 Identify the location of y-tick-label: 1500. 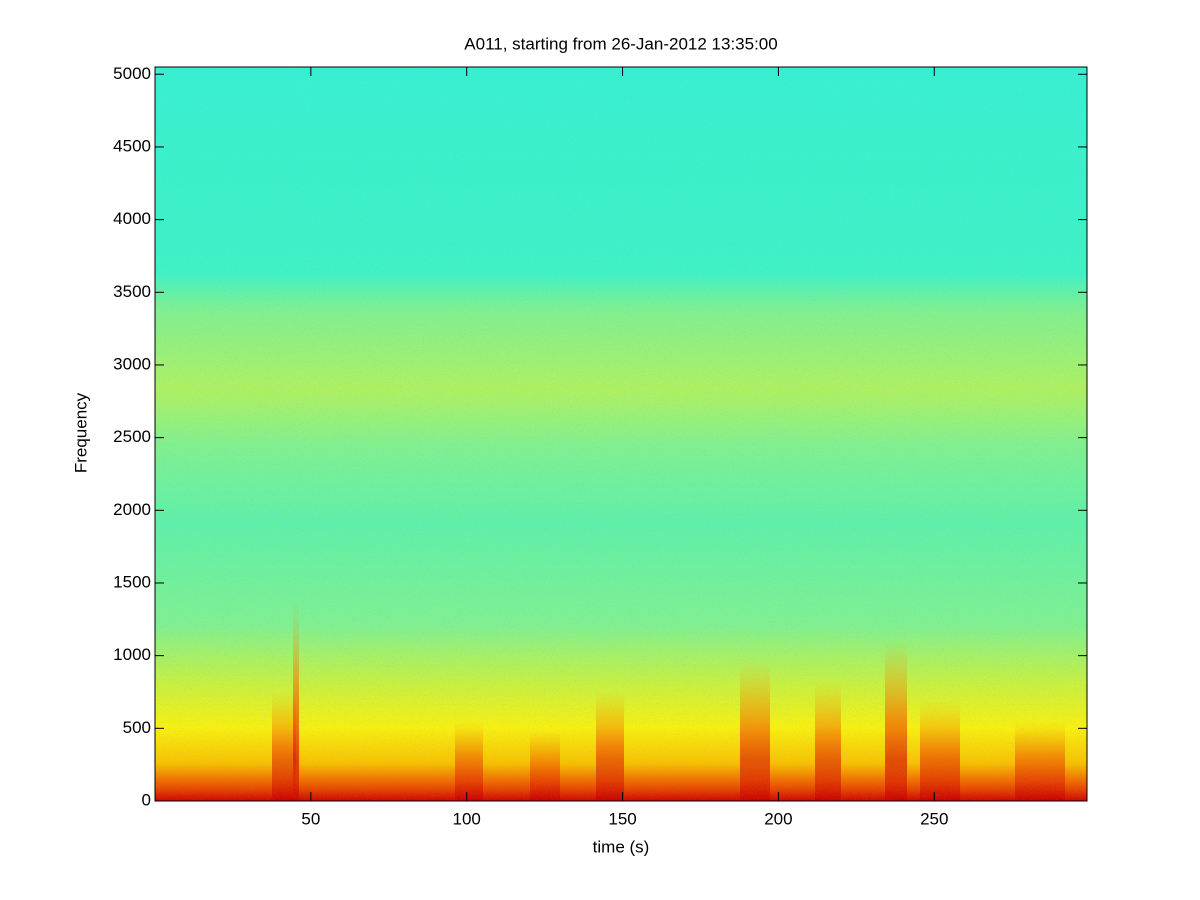
(132, 581).